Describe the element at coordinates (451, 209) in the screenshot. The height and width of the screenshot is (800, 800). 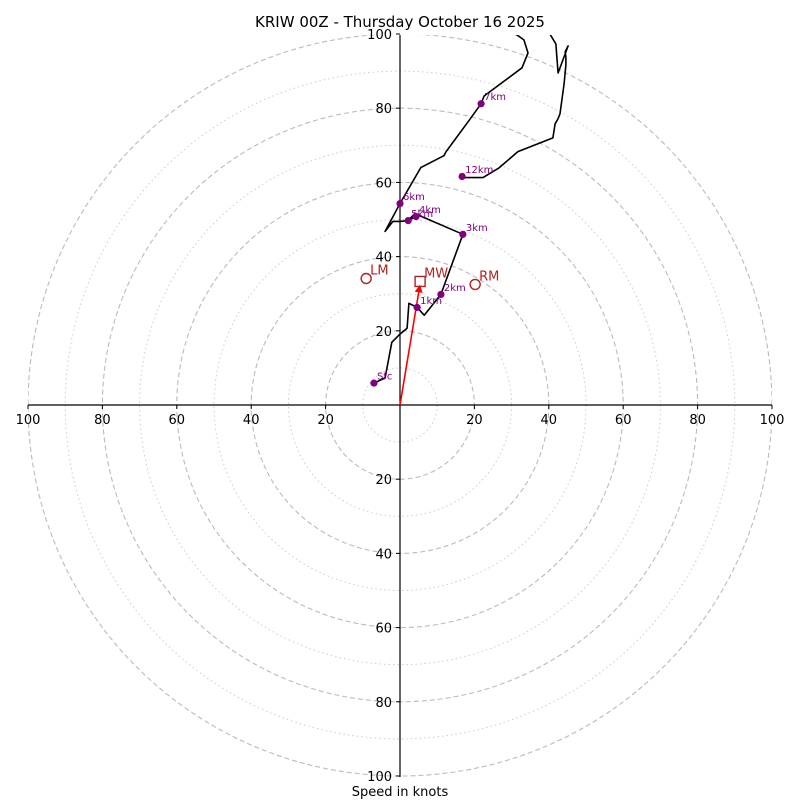
I see `hodograph-trace-lower` at that location.